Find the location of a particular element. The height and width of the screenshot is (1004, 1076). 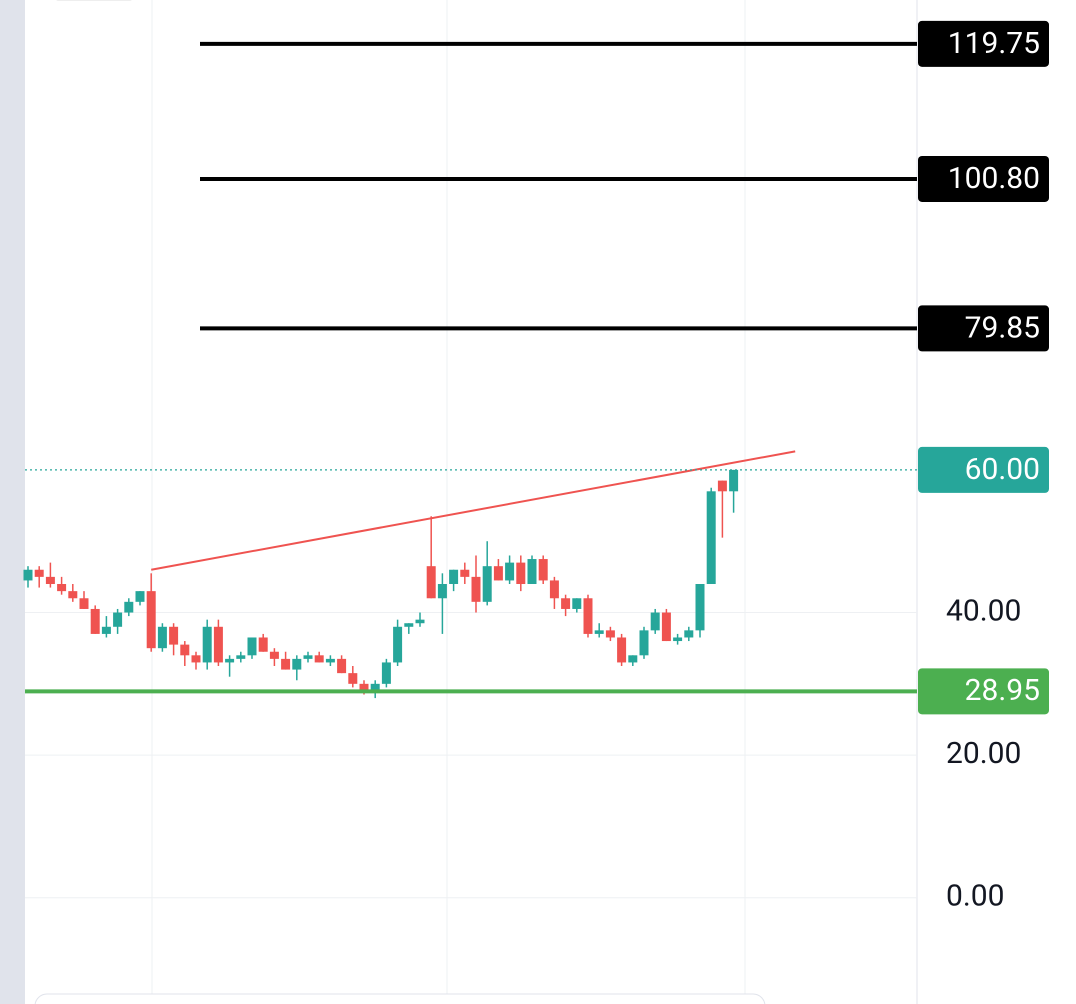

price-label: 28.95 is located at coordinates (1002, 690).